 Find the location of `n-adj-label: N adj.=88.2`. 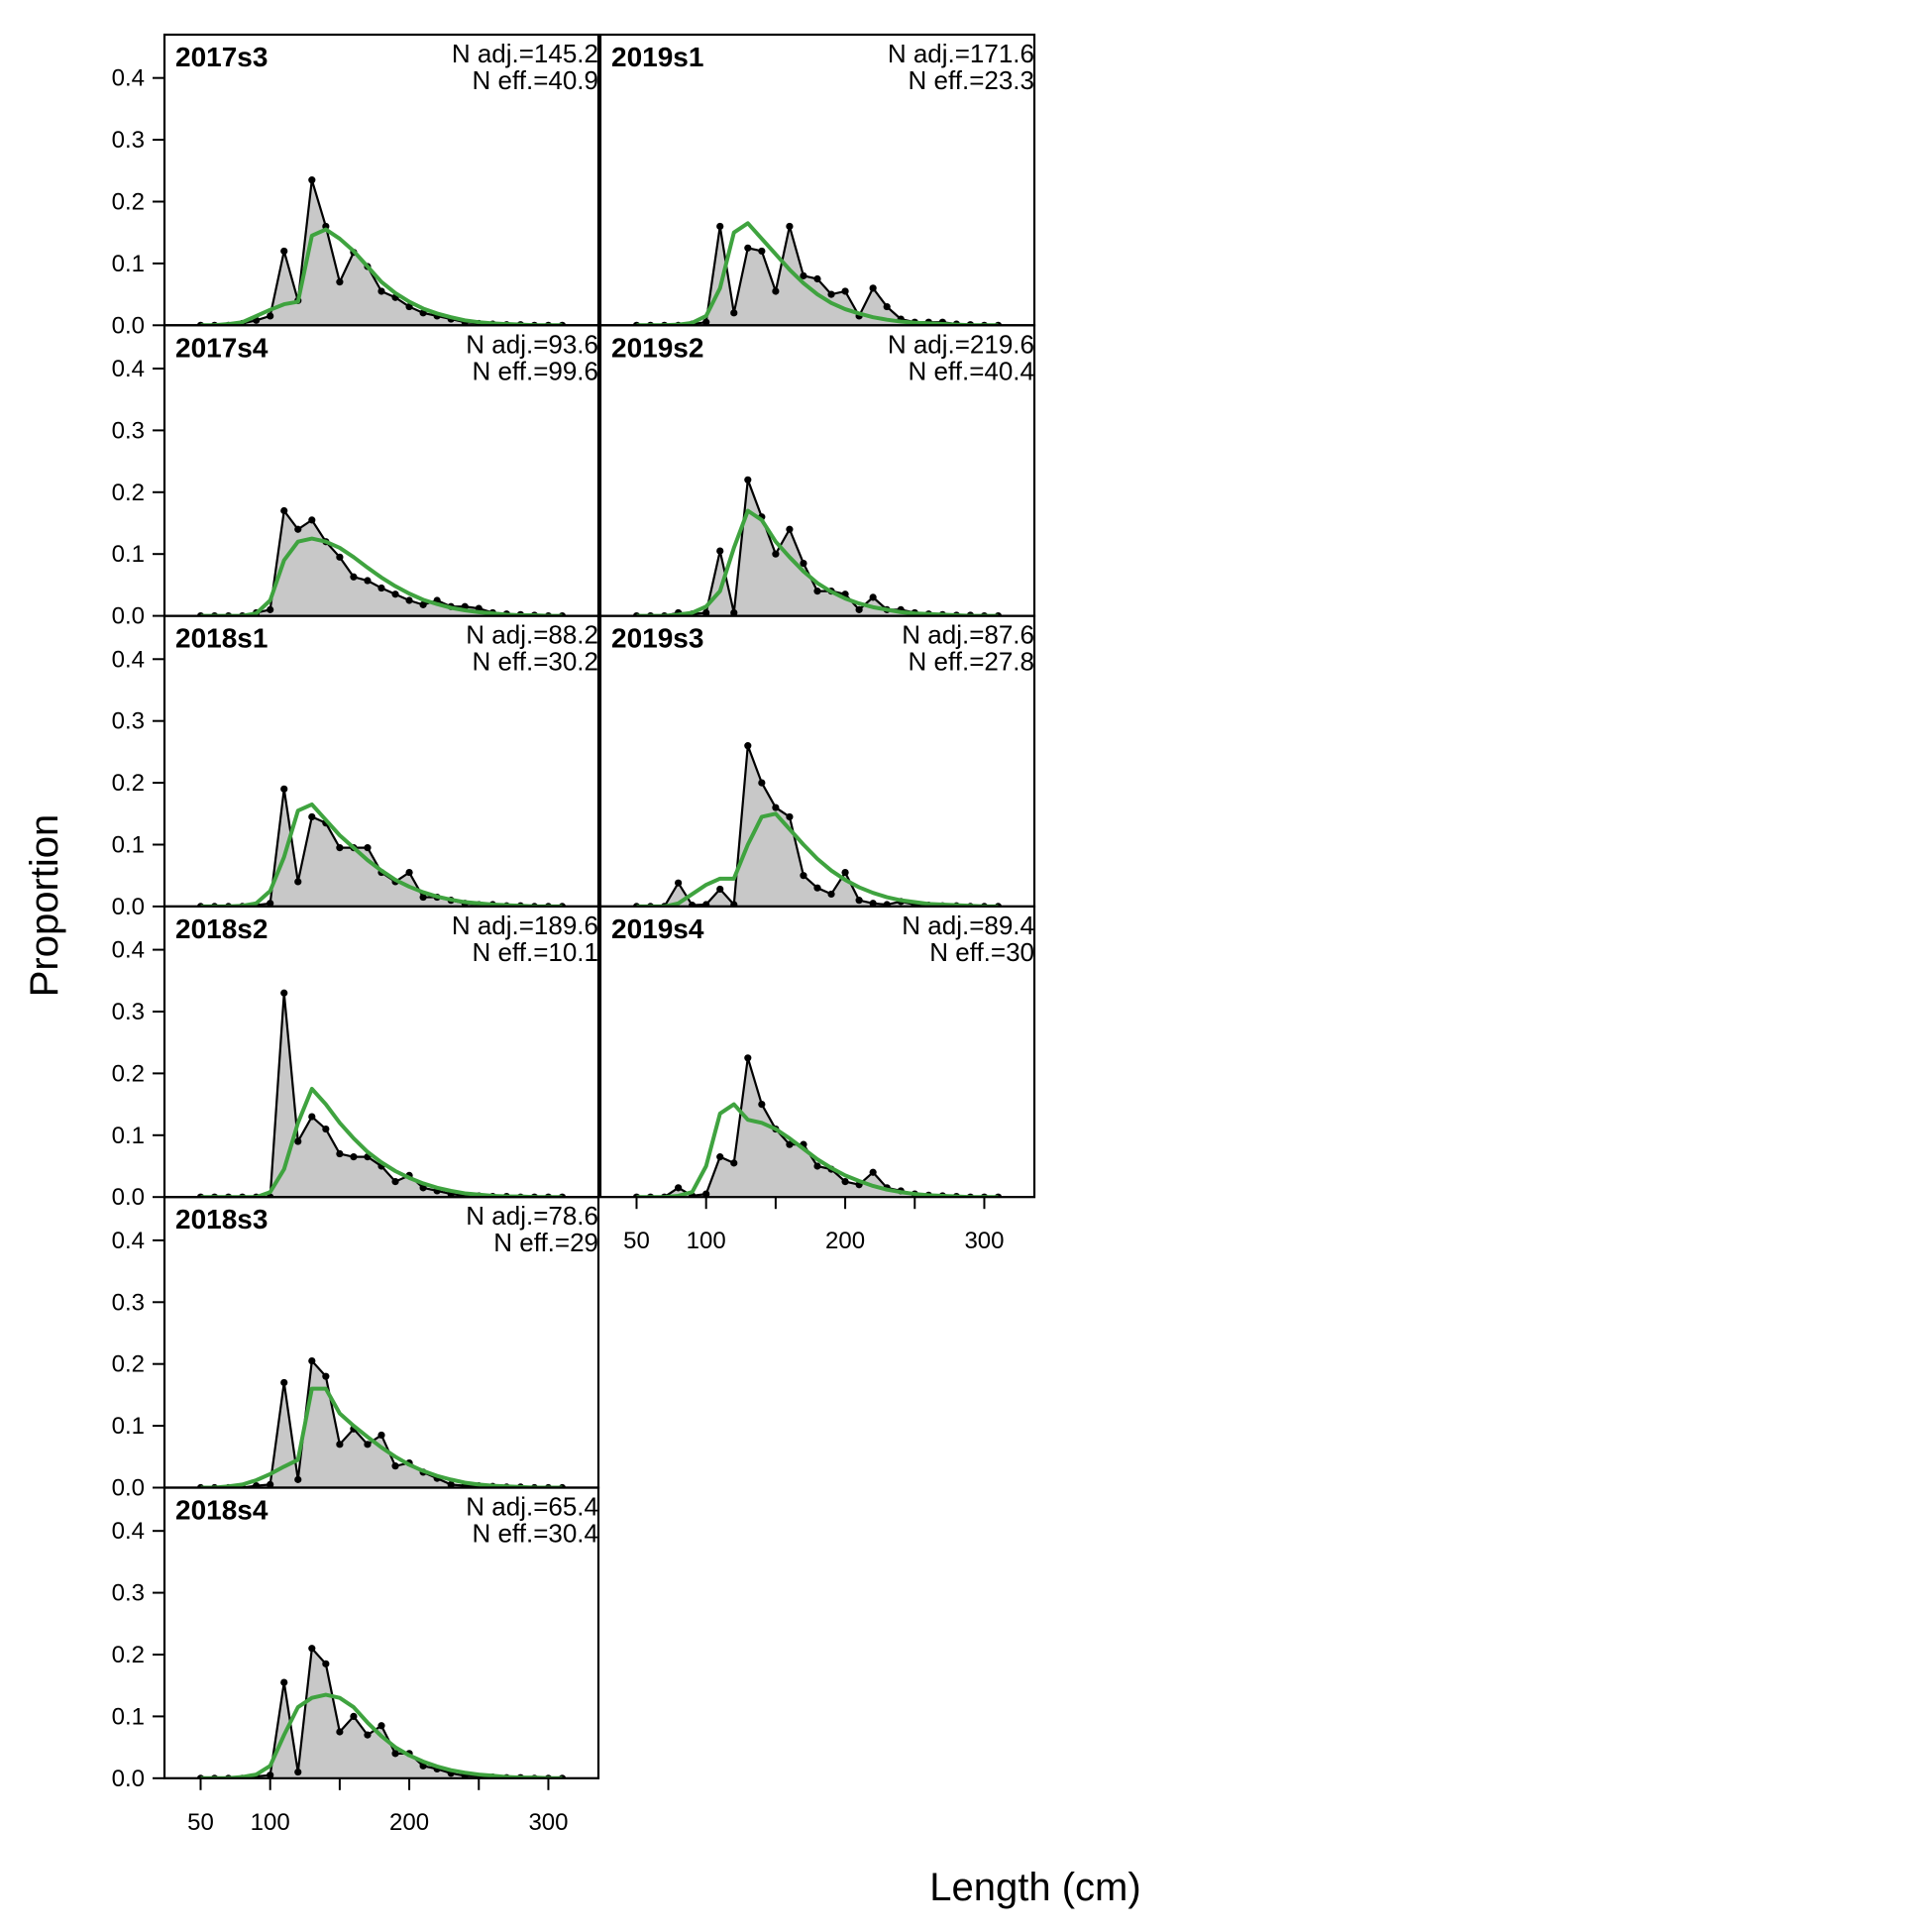

n-adj-label: N adj.=88.2 is located at coordinates (532, 635).